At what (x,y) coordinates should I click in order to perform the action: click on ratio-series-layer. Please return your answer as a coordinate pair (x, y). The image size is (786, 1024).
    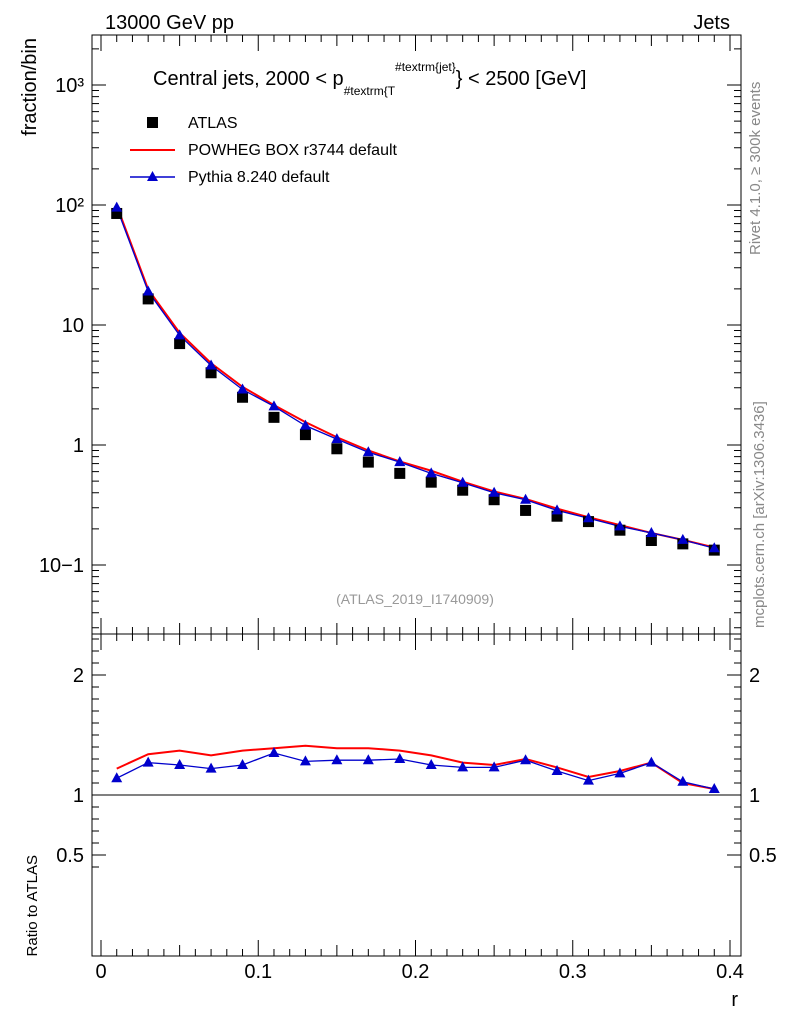
    Looking at the image, I should click on (415, 768).